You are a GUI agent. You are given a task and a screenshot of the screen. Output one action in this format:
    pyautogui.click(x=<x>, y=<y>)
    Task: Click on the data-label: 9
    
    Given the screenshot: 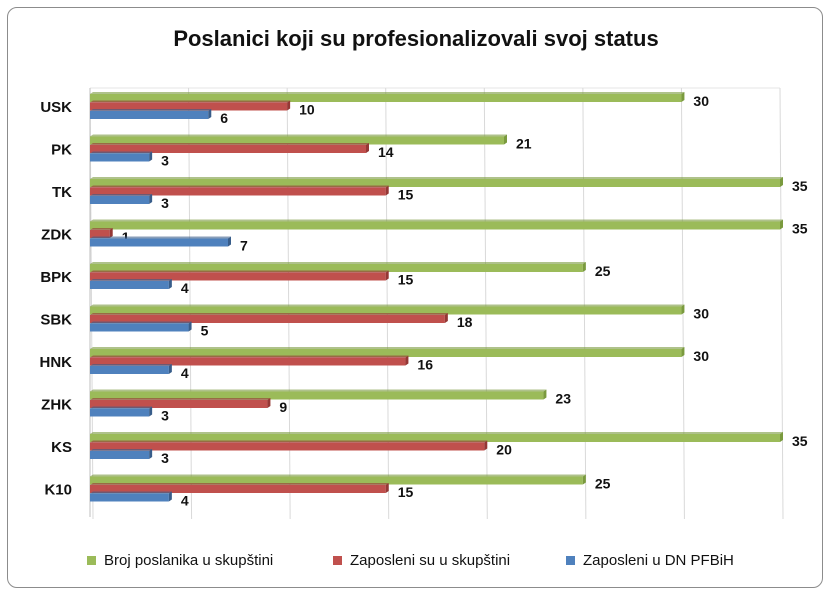 What is the action you would take?
    pyautogui.click(x=283, y=407)
    